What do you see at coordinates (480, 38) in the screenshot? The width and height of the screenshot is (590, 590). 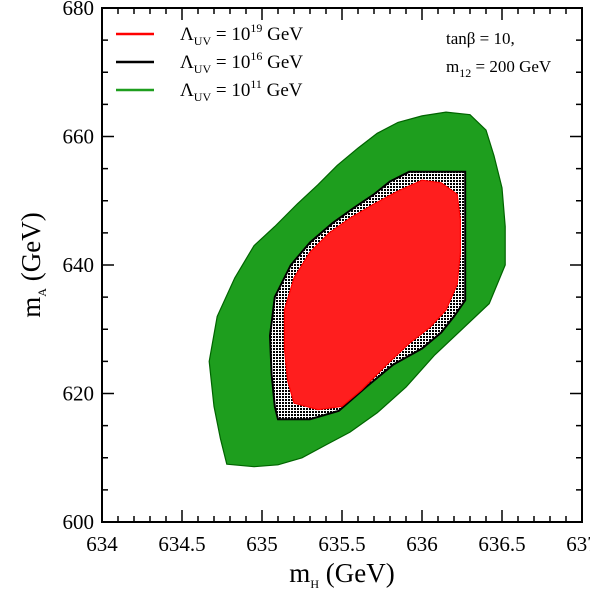 I see `annotation-tanbeta: tanβ = 10,` at bounding box center [480, 38].